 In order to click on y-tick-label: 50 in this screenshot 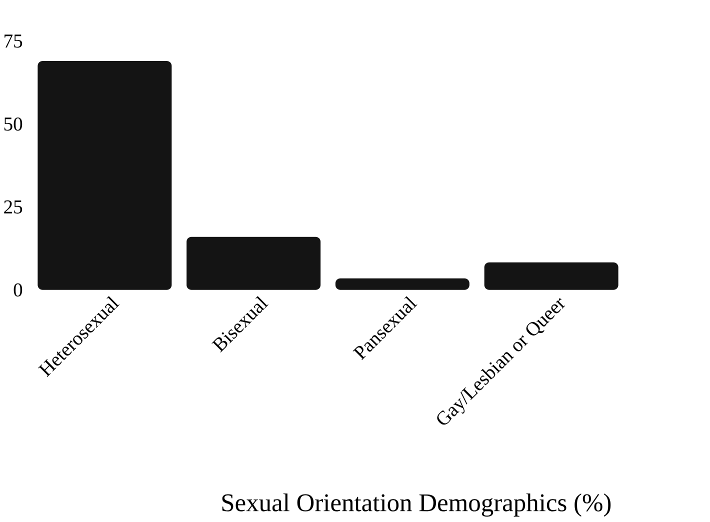, I will do `click(13, 124)`.